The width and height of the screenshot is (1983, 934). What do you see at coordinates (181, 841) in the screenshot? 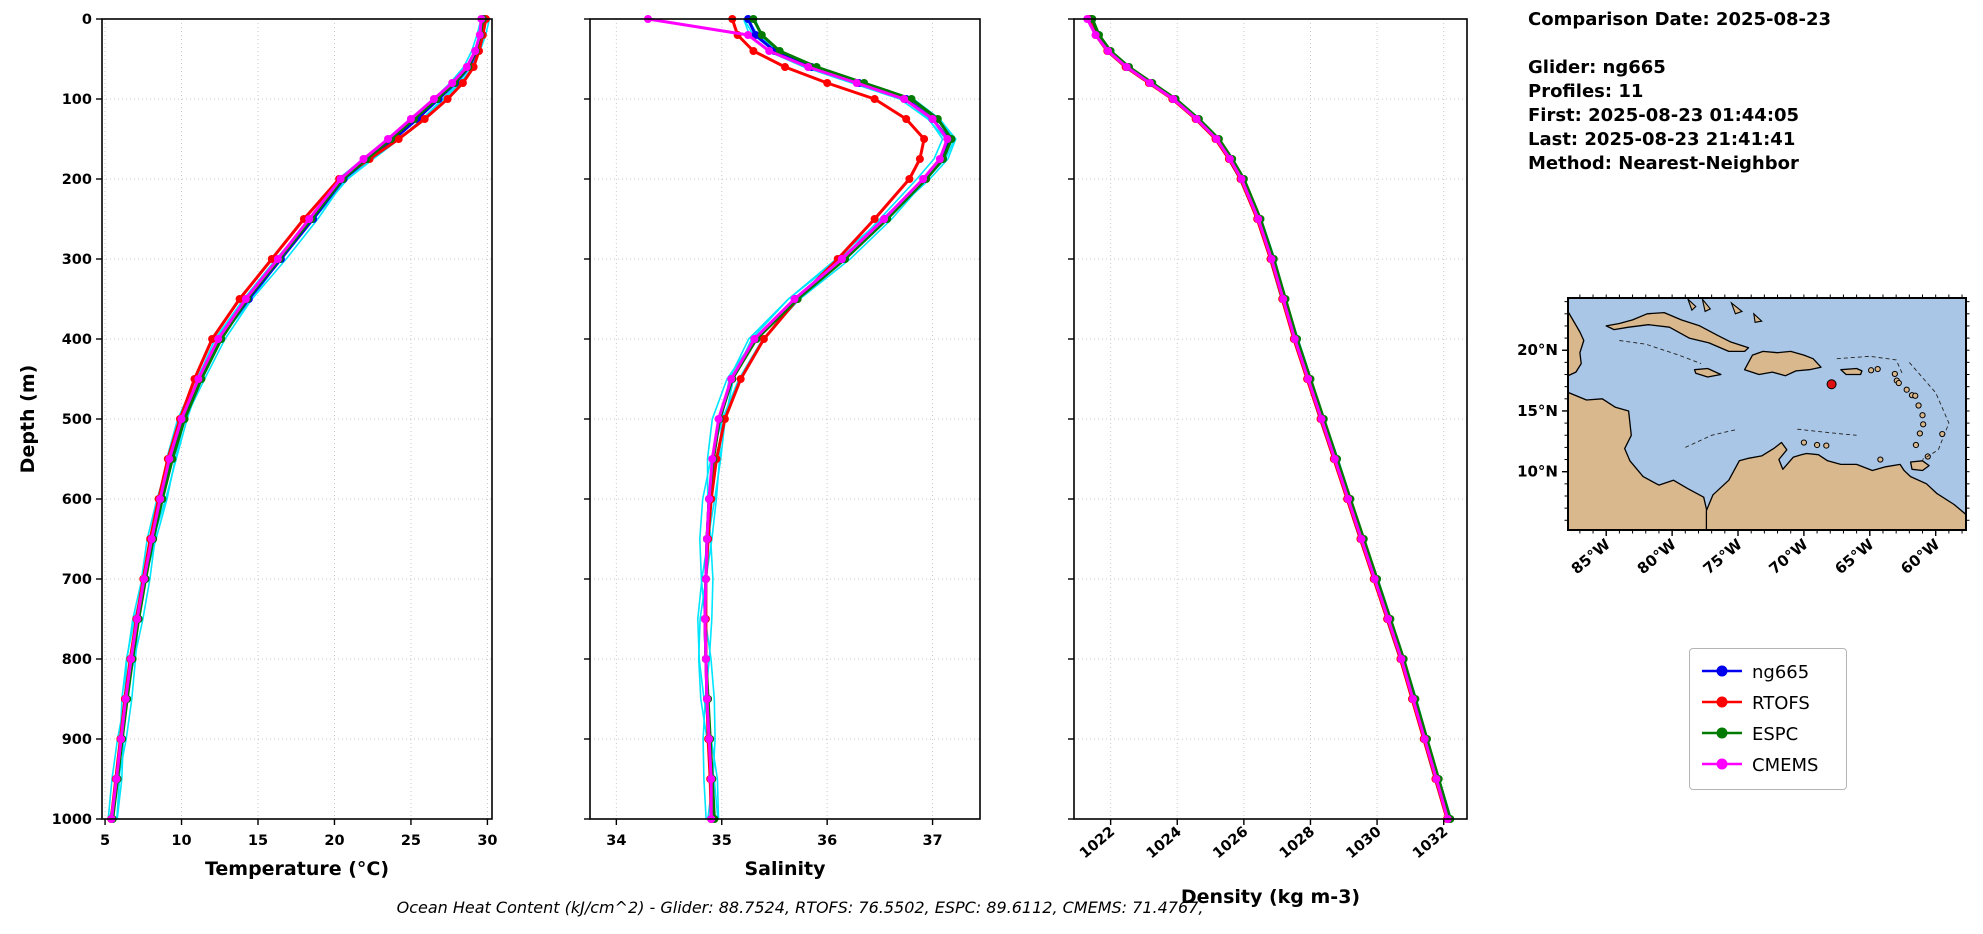
I see `svg-text: 10` at bounding box center [181, 841].